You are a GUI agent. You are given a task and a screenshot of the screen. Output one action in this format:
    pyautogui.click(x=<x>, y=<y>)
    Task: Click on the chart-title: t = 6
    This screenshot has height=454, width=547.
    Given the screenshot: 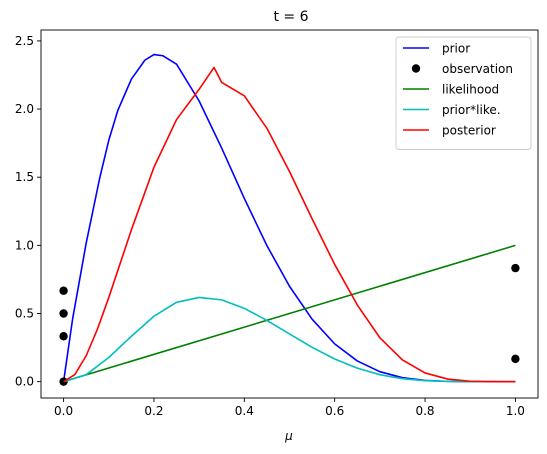 What is the action you would take?
    pyautogui.click(x=290, y=17)
    